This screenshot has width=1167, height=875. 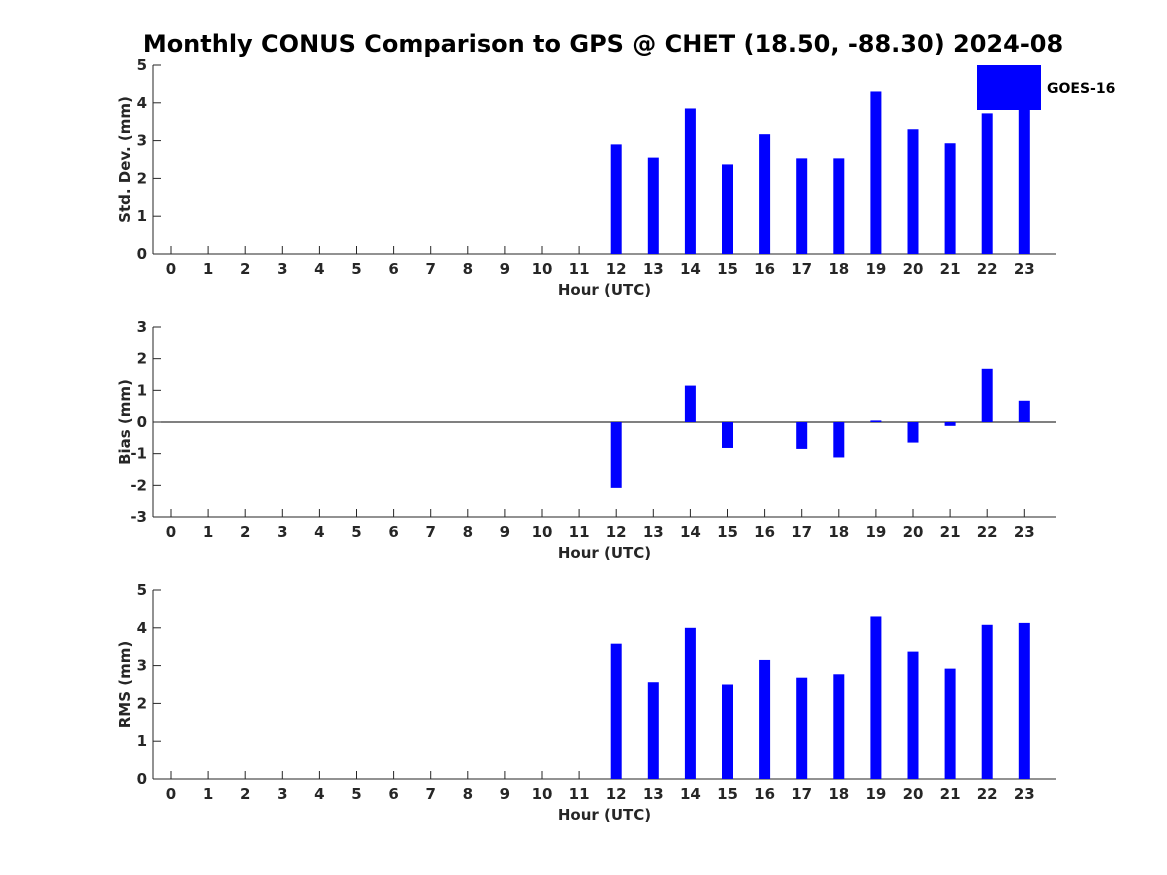 I want to click on x-tick-label: 8, so click(x=468, y=794).